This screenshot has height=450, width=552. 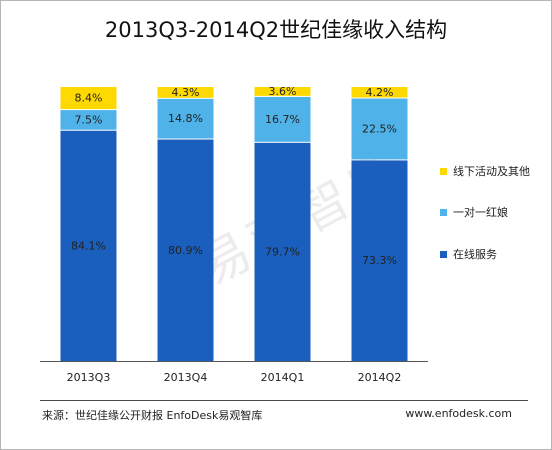 I want to click on data-label-2014Q1-0: 79.7%, so click(x=282, y=251).